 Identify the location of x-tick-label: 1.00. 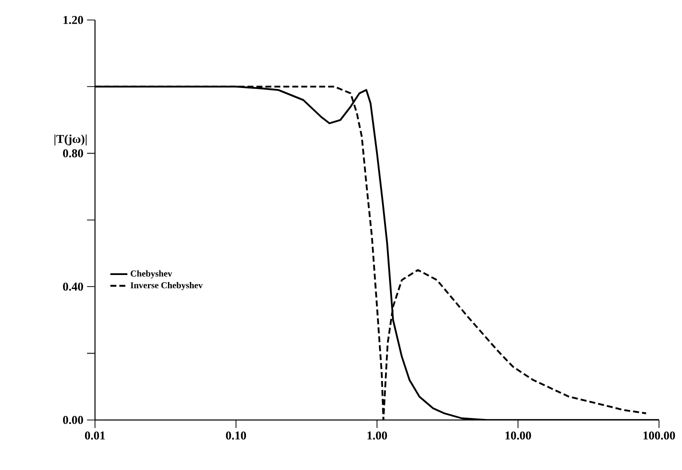
(377, 435).